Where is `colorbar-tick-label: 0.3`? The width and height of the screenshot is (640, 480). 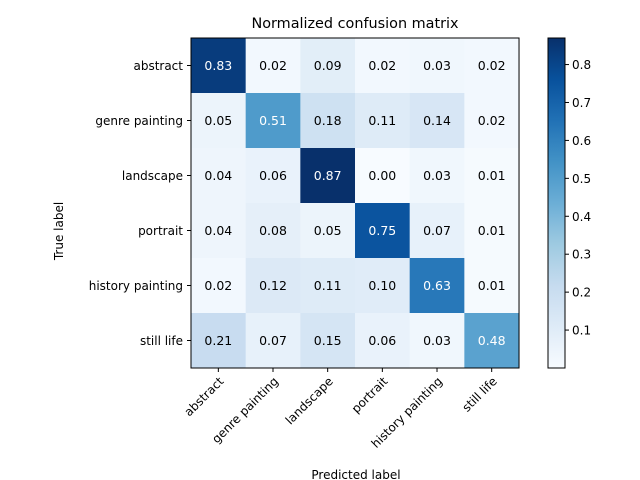 colorbar-tick-label: 0.3 is located at coordinates (581, 255).